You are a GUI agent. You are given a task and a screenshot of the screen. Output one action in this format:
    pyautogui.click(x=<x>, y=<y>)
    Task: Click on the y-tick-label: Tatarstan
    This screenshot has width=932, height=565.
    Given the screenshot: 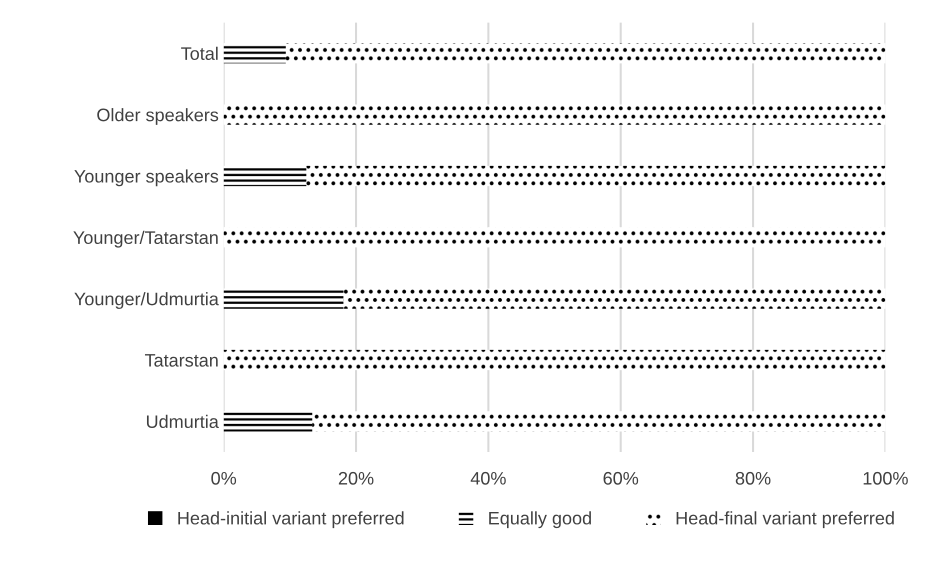 What is the action you would take?
    pyautogui.click(x=181, y=360)
    